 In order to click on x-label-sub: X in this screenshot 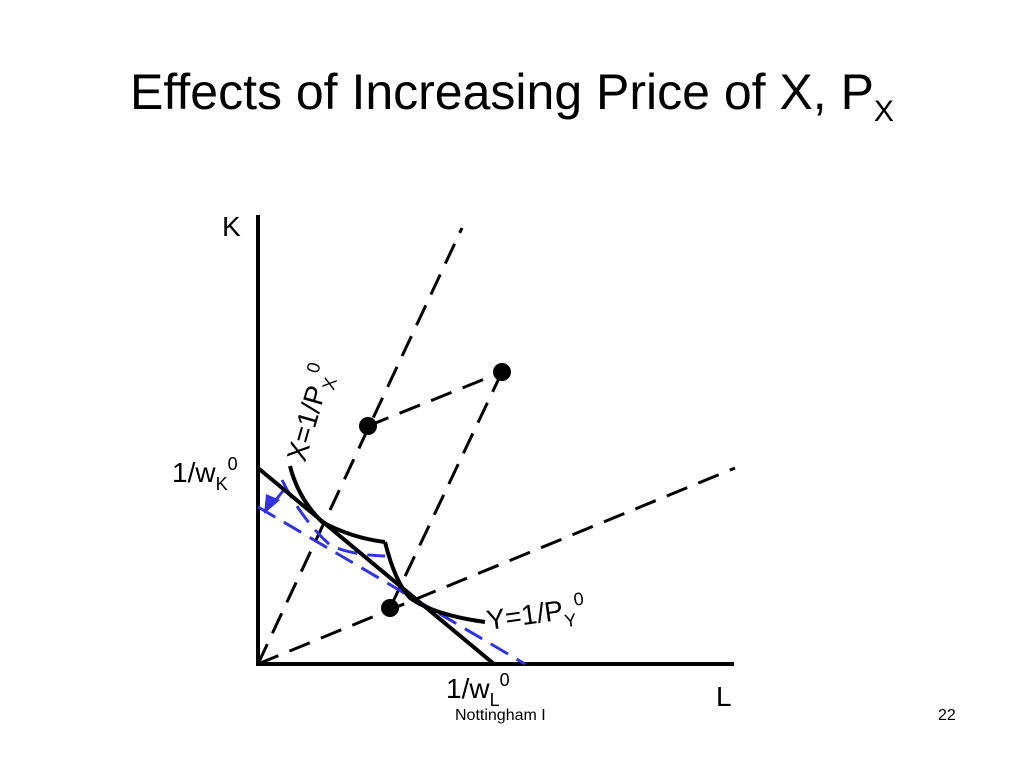, I will do `click(330, 383)`.